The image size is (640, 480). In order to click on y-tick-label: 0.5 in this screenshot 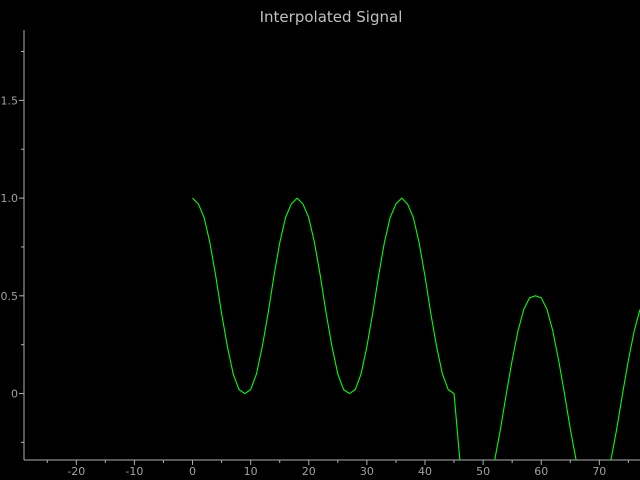, I will do `click(10, 296)`.